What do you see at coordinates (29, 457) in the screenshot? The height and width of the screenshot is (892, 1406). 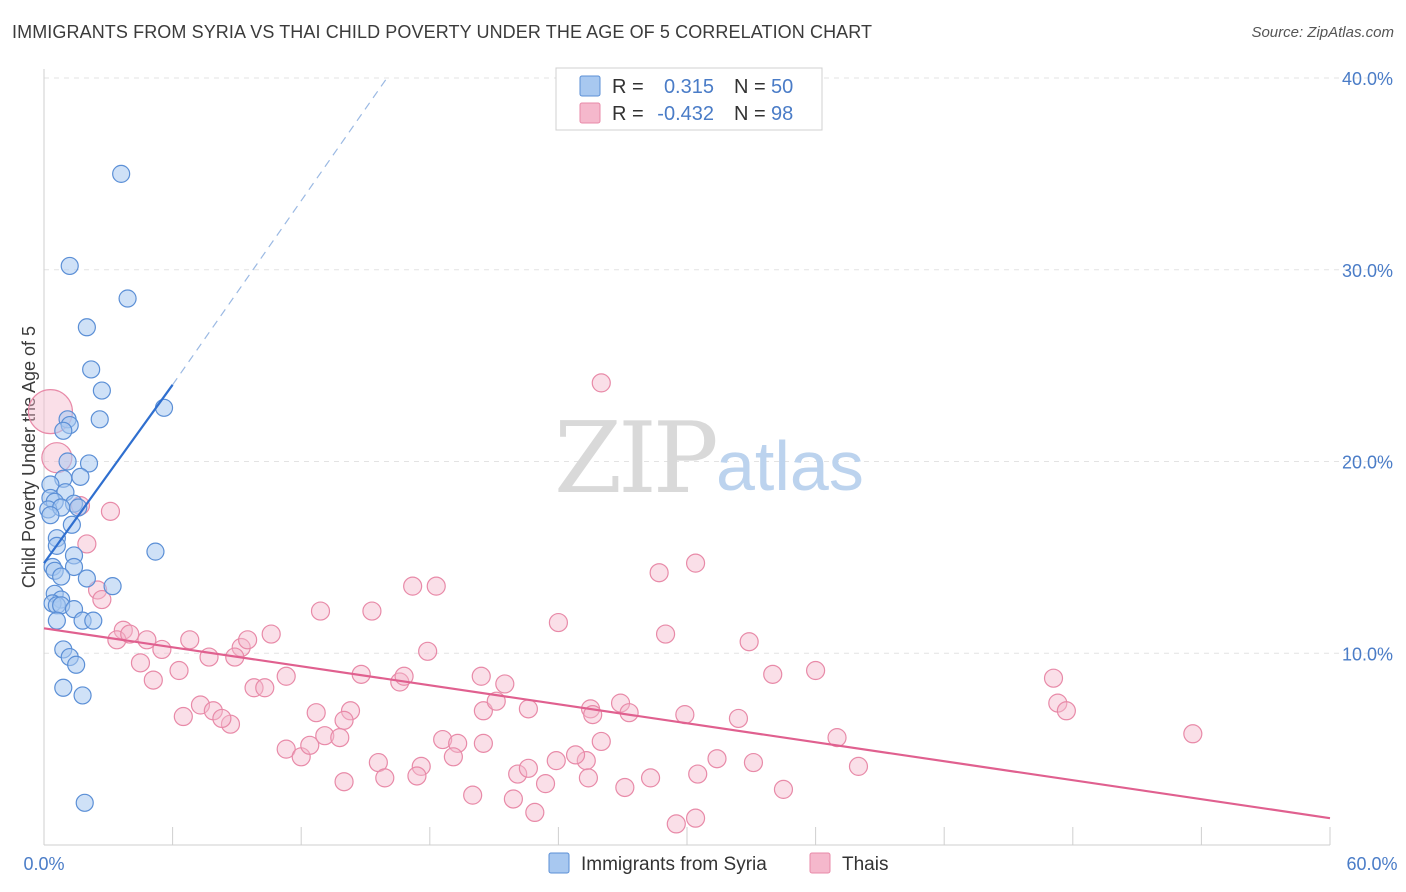 I see `y-axis-title: Child Poverty Under the Age of 5` at bounding box center [29, 457].